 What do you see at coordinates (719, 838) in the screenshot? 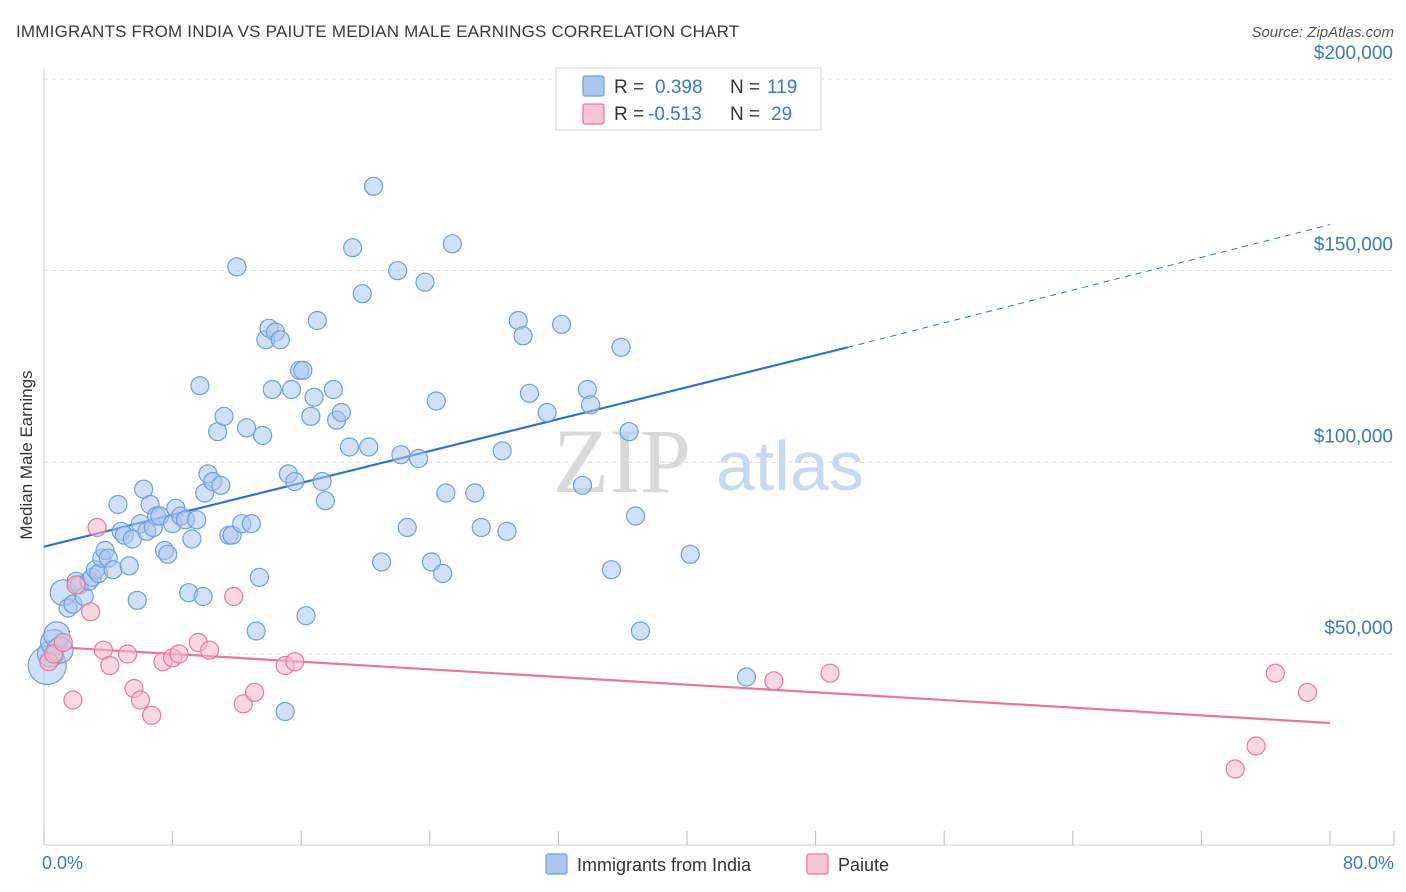
I see `x-axis-ticks` at bounding box center [719, 838].